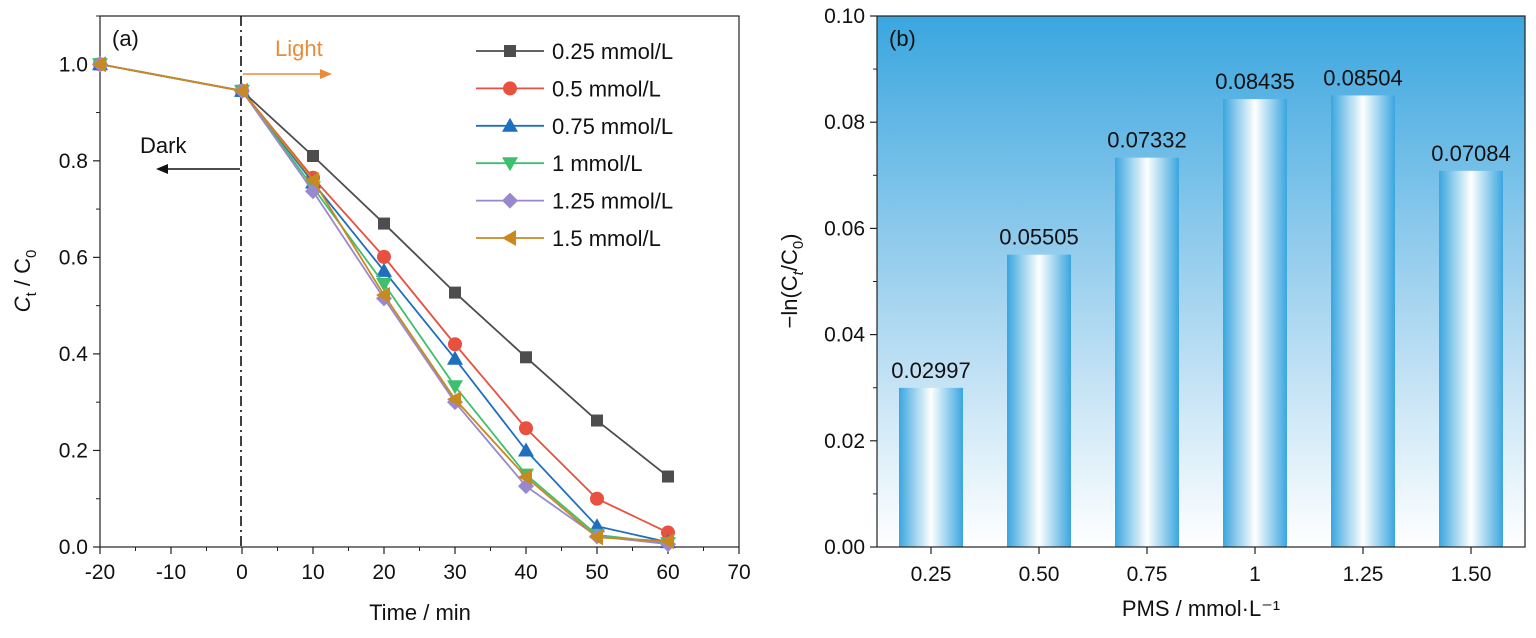 This screenshot has width=1536, height=638. I want to click on x-tick-label: 30, so click(454, 572).